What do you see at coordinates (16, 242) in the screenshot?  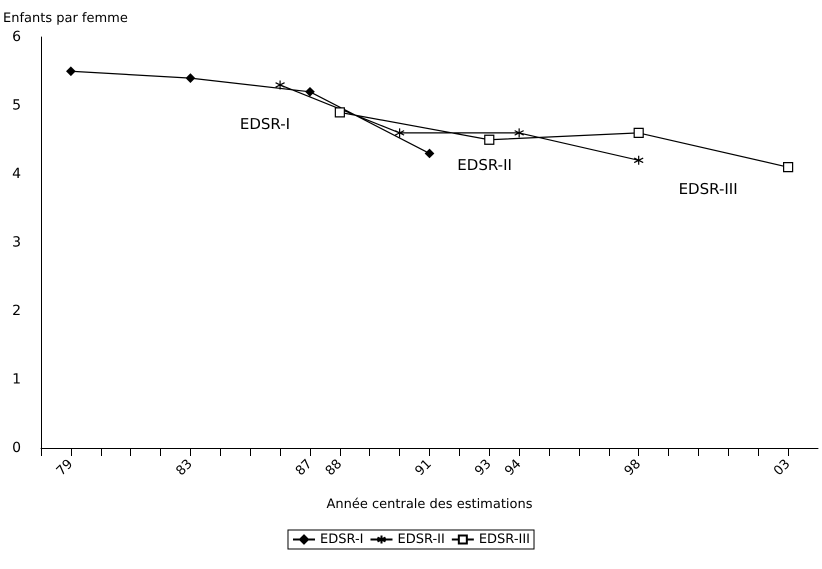 I see `y-tick-label: 3` at bounding box center [16, 242].